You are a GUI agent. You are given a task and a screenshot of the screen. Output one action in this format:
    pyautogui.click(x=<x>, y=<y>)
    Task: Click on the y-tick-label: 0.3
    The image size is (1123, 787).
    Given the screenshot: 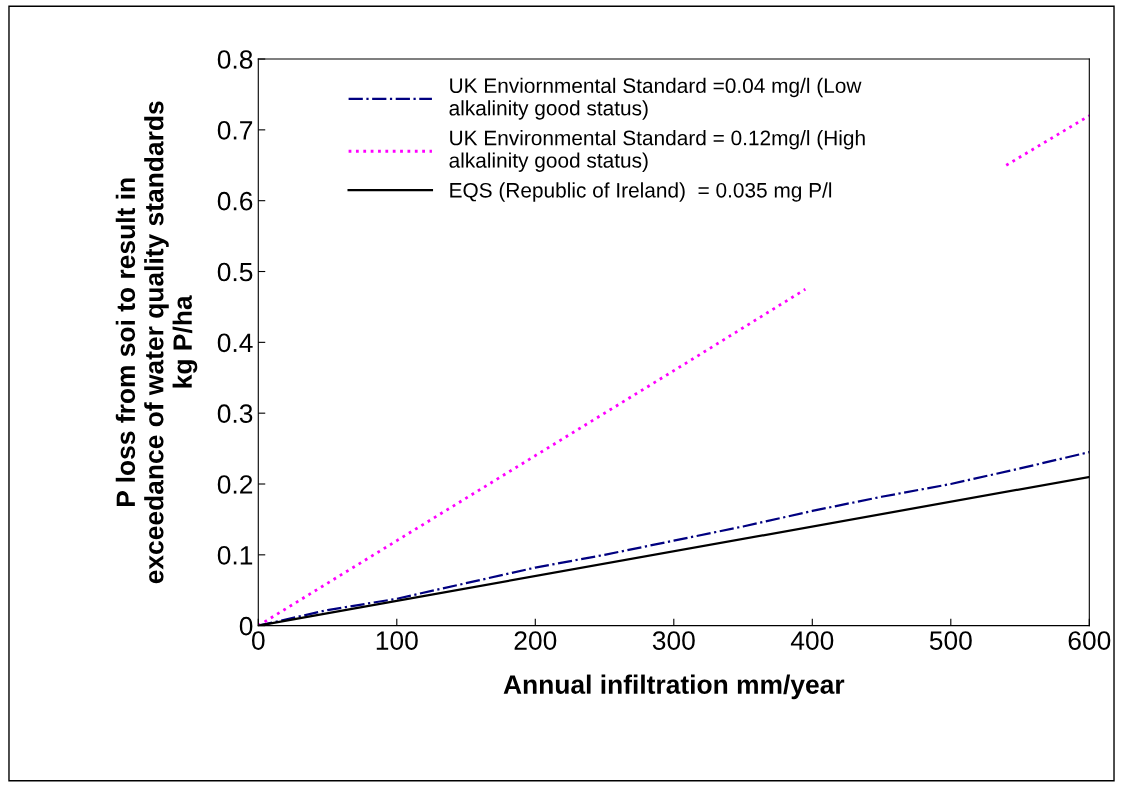 What is the action you would take?
    pyautogui.click(x=235, y=413)
    